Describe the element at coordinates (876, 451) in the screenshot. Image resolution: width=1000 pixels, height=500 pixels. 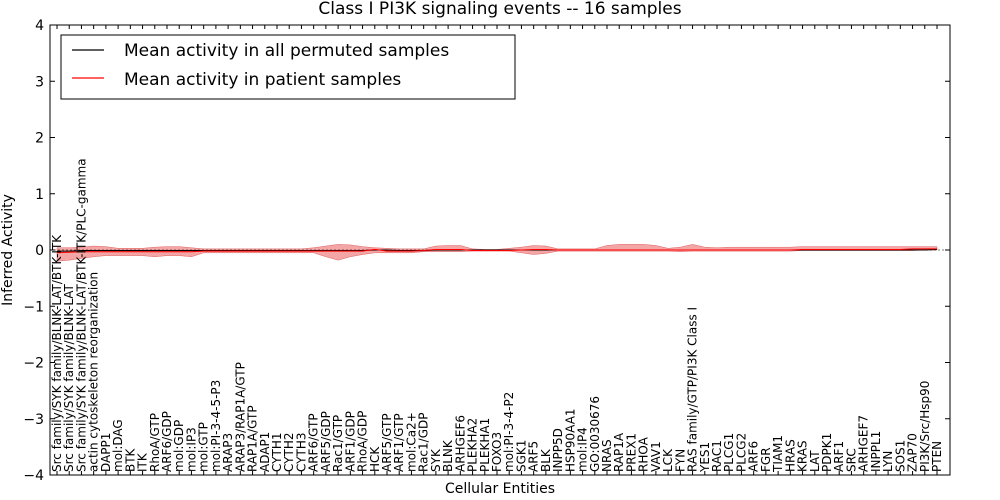
I see `x-tick-label: INPPL1` at that location.